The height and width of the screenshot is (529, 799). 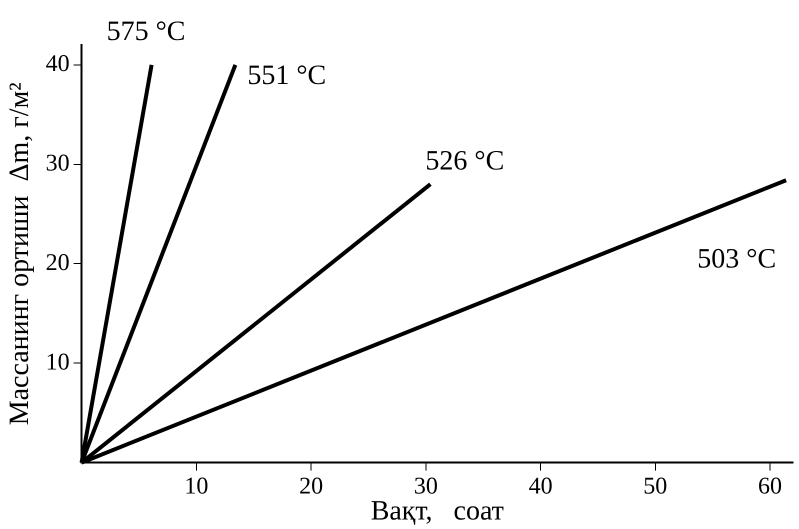 I want to click on series-label: 503 °C, so click(x=736, y=259).